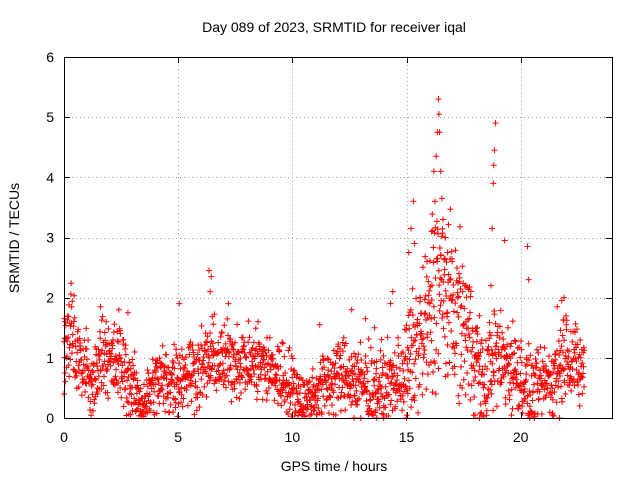 This screenshot has height=480, width=640. I want to click on y-tick-label: 5, so click(50, 117).